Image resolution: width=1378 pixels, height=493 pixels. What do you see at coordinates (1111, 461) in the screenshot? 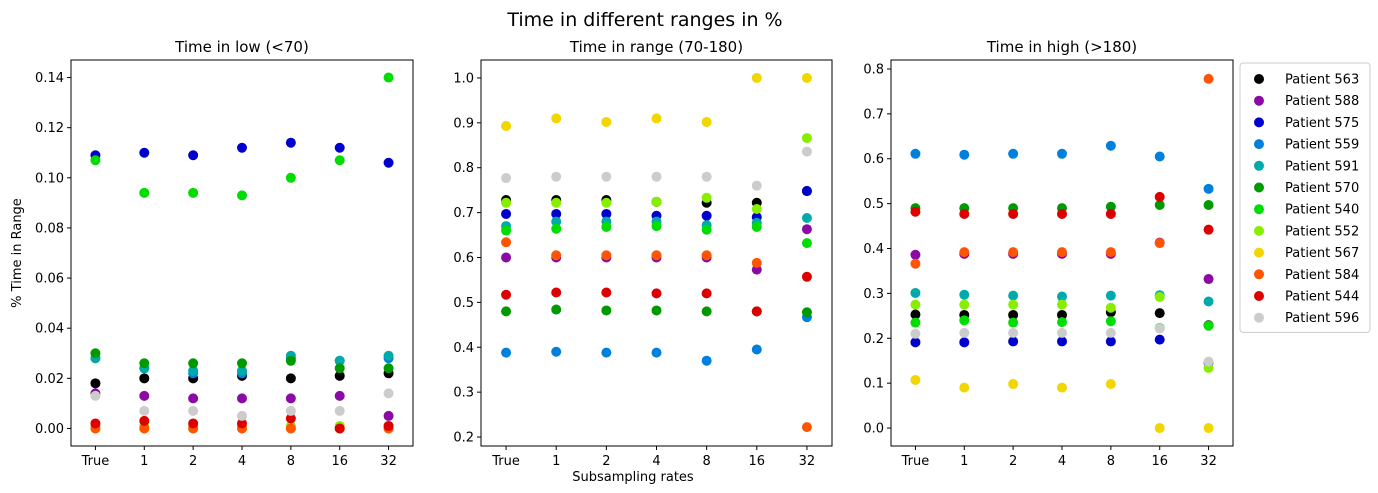
I see `x-tick-label: 8` at bounding box center [1111, 461].